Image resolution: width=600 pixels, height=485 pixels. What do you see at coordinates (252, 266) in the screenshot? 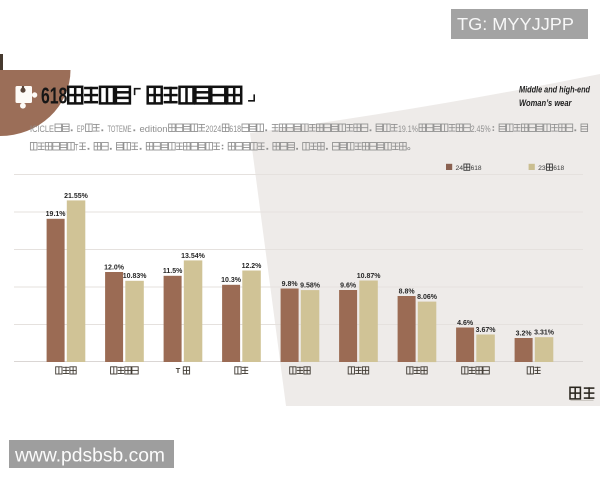
I see `svg-text: 12.2%` at bounding box center [252, 266].